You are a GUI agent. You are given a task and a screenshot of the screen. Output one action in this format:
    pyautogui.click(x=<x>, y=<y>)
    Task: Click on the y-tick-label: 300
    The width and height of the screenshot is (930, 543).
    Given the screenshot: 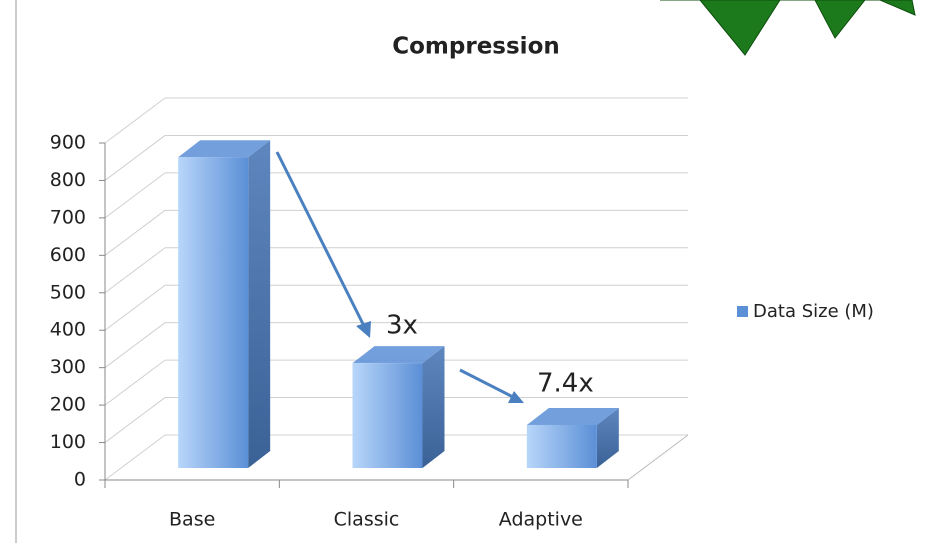 What is the action you would take?
    pyautogui.click(x=68, y=367)
    